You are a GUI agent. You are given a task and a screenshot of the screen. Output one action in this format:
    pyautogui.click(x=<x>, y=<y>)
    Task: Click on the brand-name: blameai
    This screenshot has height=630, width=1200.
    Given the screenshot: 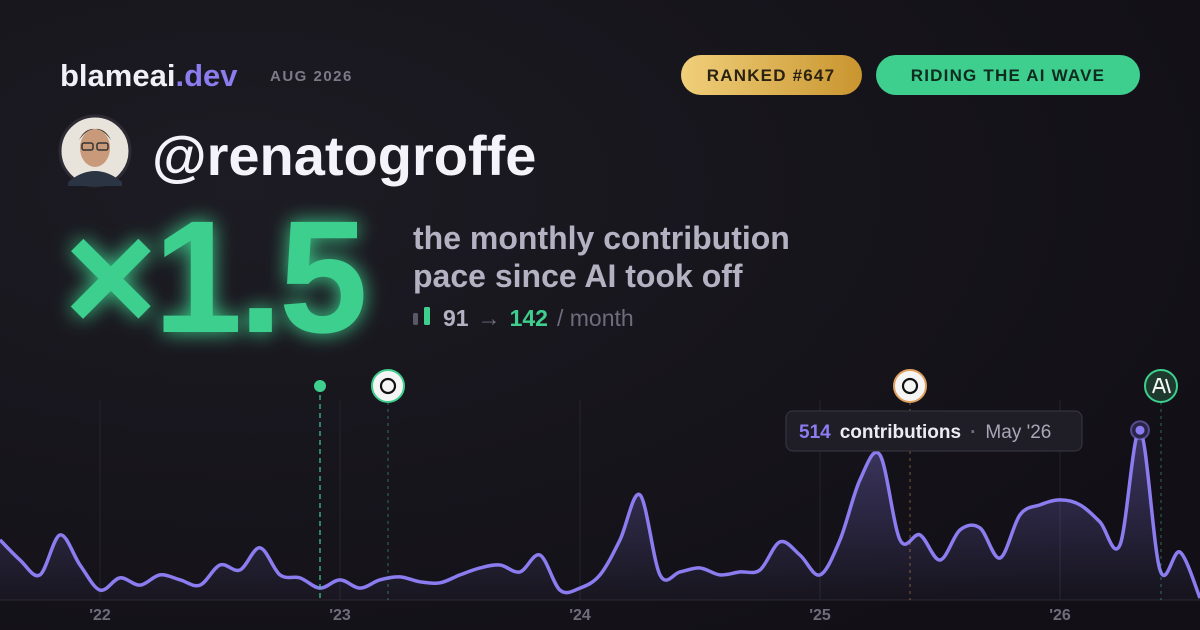 What is the action you would take?
    pyautogui.click(x=117, y=75)
    